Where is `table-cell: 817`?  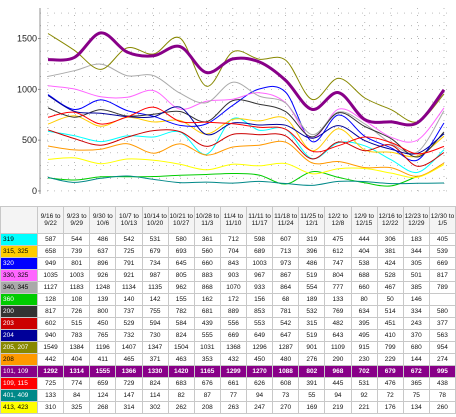
table-cell: 817 is located at coordinates (50, 311).